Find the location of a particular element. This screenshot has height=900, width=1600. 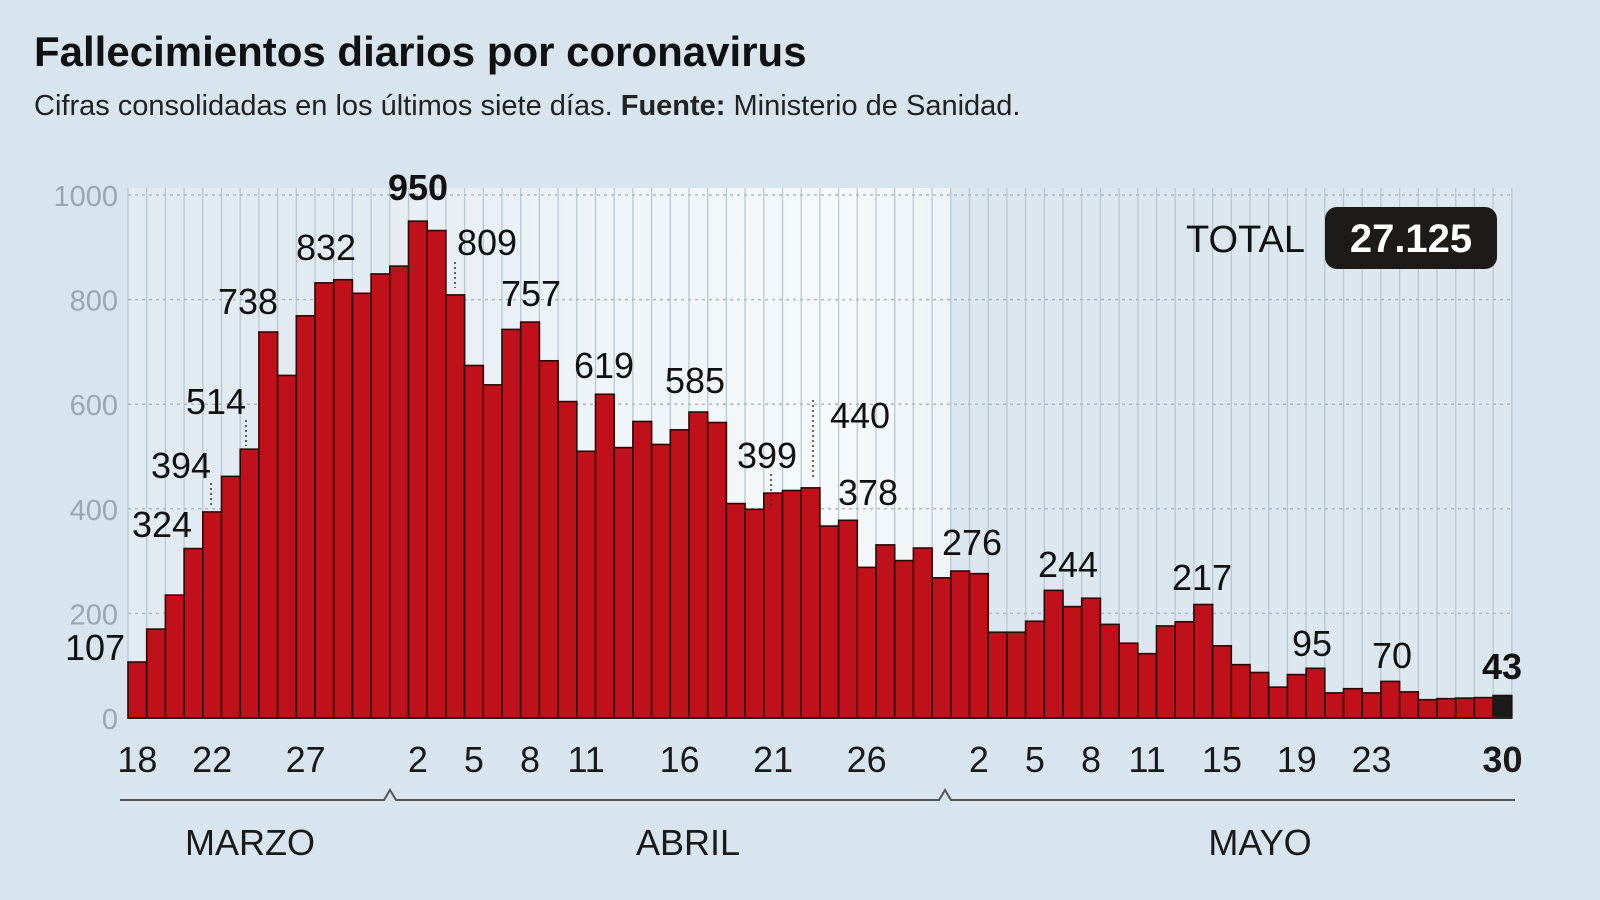

chart-title: Fallecimientos diarios por coronavirus is located at coordinates (420, 51).